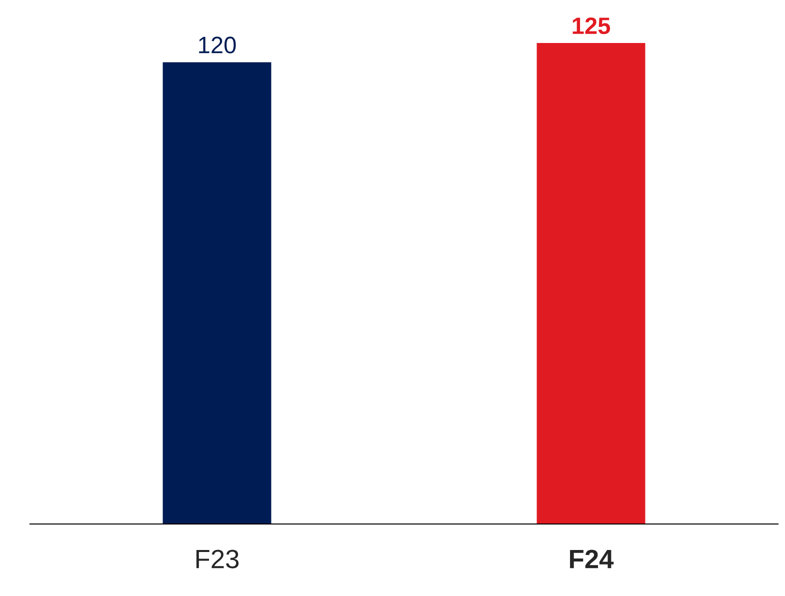 Image resolution: width=785 pixels, height=596 pixels. Describe the element at coordinates (592, 559) in the screenshot. I see `x-tick-label: F24` at that location.